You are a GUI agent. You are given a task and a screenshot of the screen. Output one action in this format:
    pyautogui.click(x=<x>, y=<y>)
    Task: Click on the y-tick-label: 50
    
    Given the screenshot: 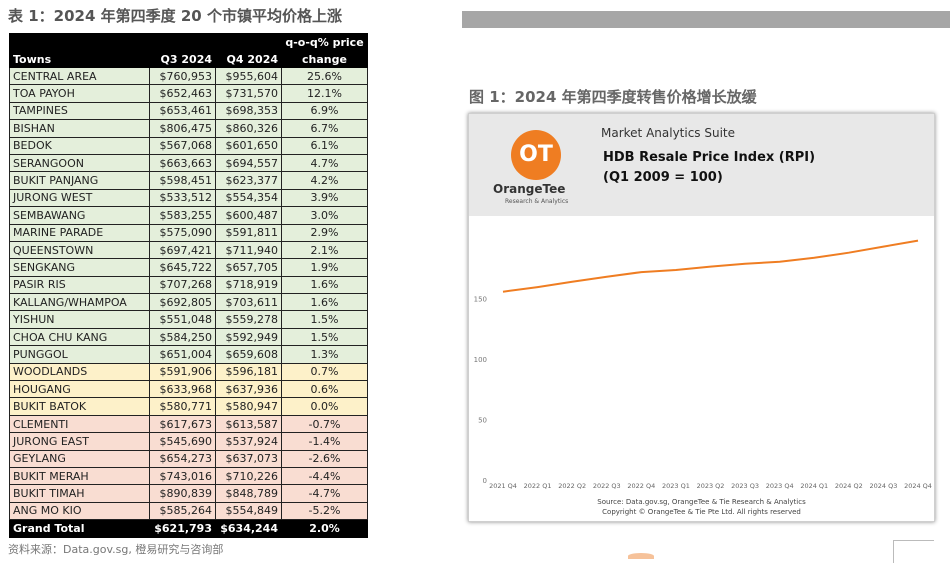 What is the action you would take?
    pyautogui.click(x=482, y=421)
    